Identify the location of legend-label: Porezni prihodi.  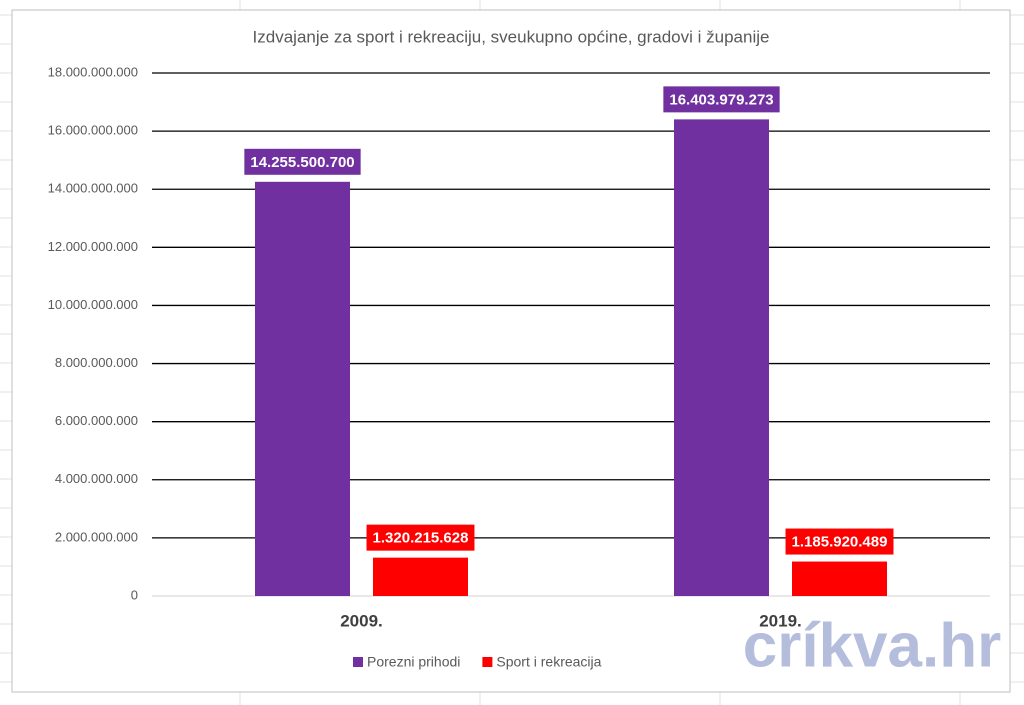
(413, 662).